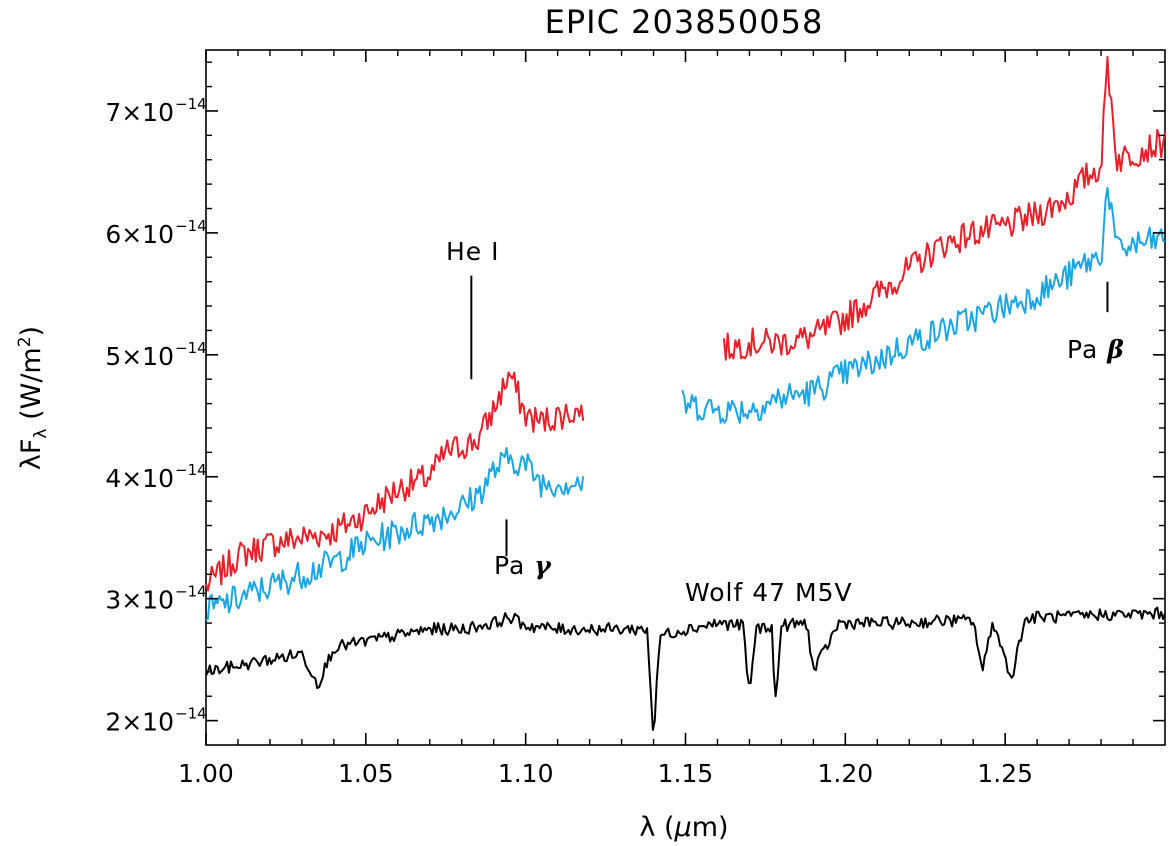  I want to click on y-tick-label: 3×10, so click(139, 600).